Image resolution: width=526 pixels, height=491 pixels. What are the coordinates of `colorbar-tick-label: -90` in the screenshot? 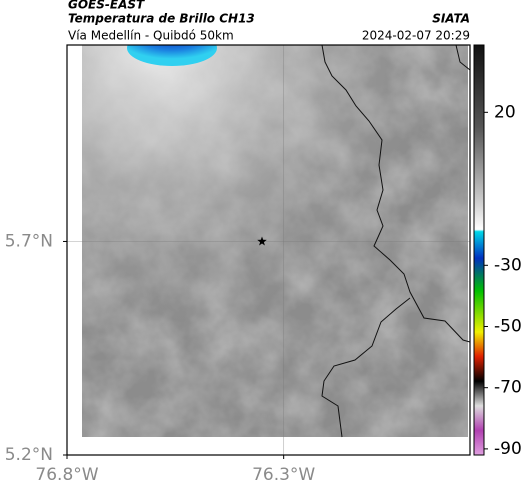 It's located at (508, 449).